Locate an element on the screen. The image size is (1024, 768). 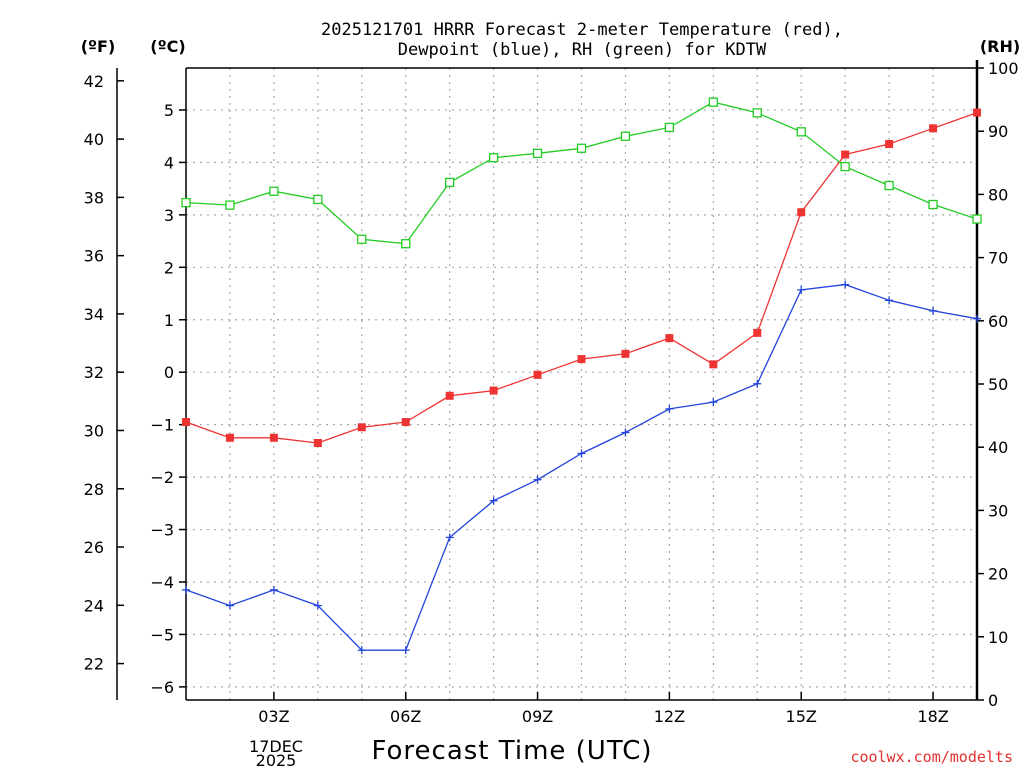
rh-tick-label: 70 is located at coordinates (998, 258).